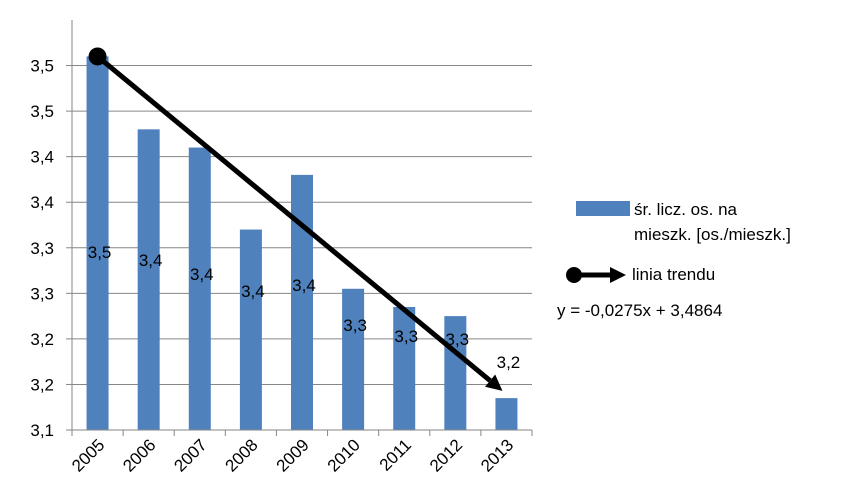  What do you see at coordinates (199, 289) in the screenshot?
I see `bar-2007` at bounding box center [199, 289].